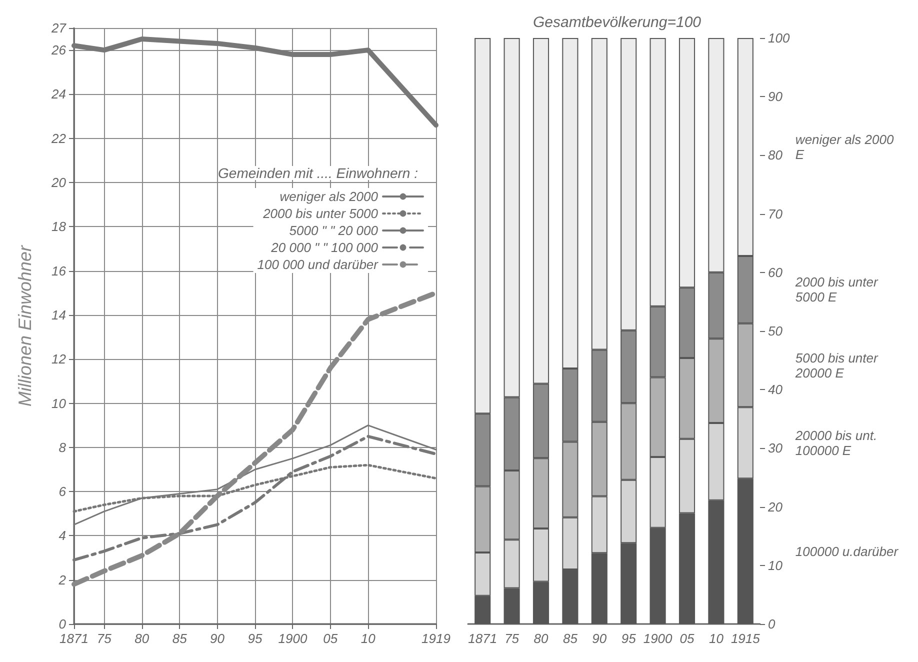 The width and height of the screenshot is (918, 662). What do you see at coordinates (779, 38) in the screenshot?
I see `y-tick-label: 100` at bounding box center [779, 38].